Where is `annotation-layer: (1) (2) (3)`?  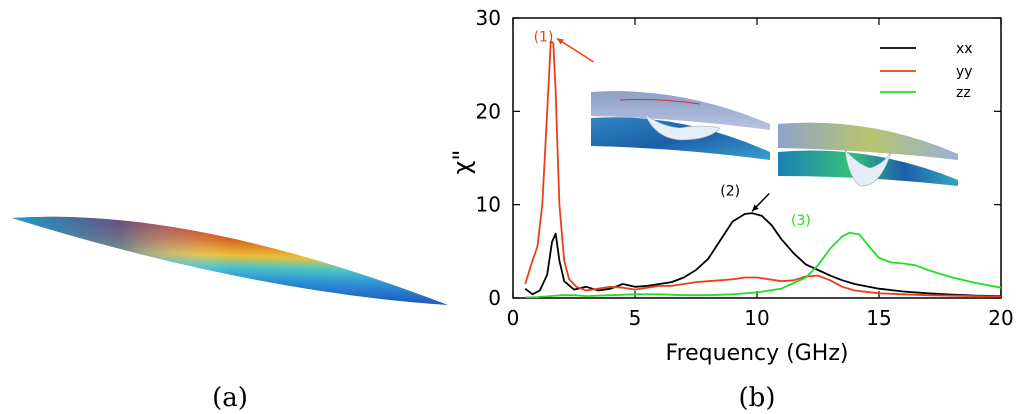
annotation-layer: (1) (2) (3) is located at coordinates (672, 129).